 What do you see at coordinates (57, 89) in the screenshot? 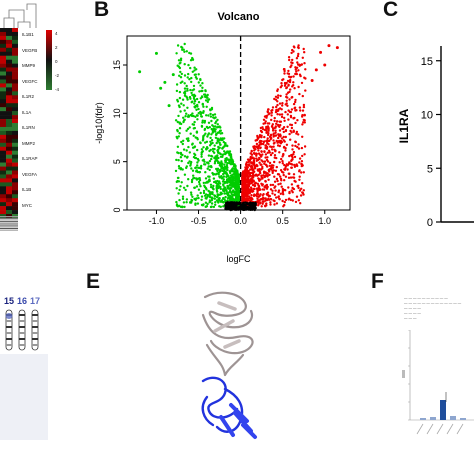
I see `heatmap-scale-label: -4` at bounding box center [57, 89].